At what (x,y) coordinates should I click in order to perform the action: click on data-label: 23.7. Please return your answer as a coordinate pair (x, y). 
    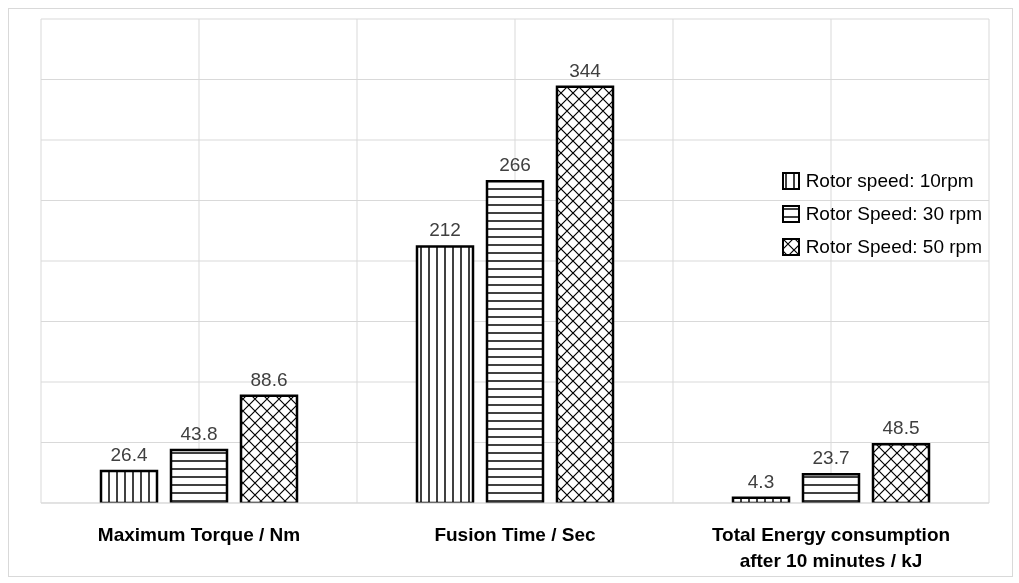
    Looking at the image, I should click on (831, 458).